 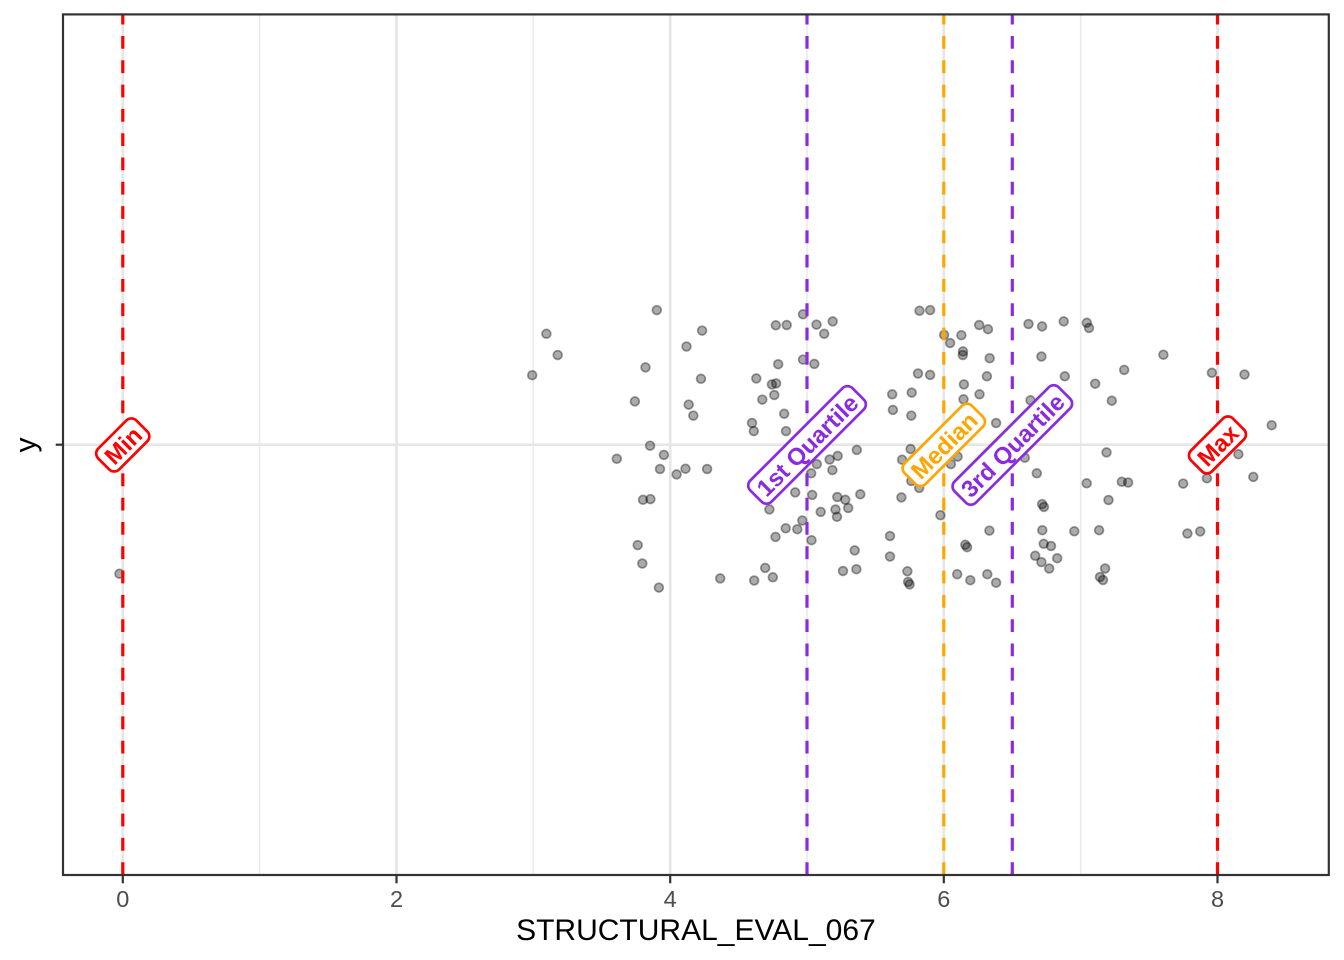 What do you see at coordinates (122, 899) in the screenshot?
I see `svg-text: 0` at bounding box center [122, 899].